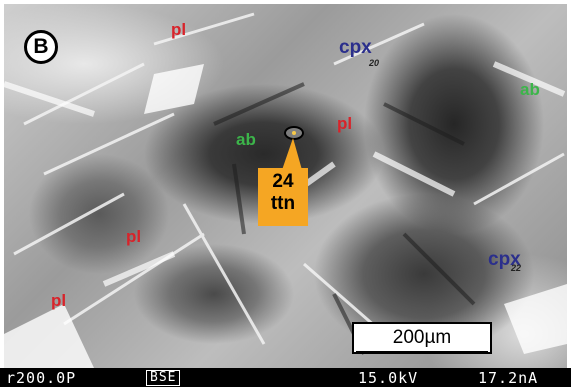 Image resolution: width=571 pixels, height=387 pixels. Describe the element at coordinates (374, 63) in the screenshot. I see `analysis-point-number: 20` at that location.